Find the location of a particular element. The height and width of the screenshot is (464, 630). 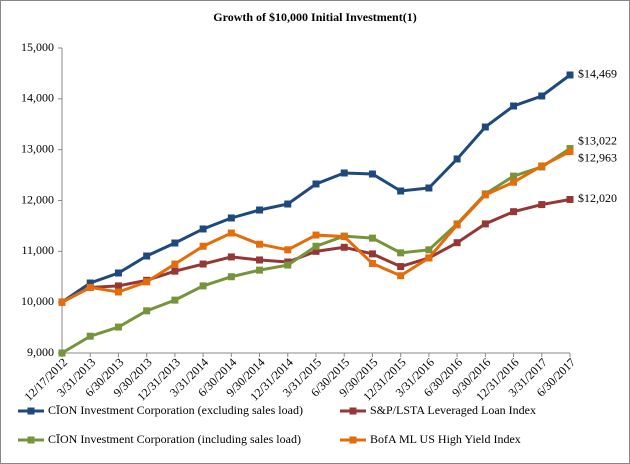

value-label: $14,469 is located at coordinates (597, 74).